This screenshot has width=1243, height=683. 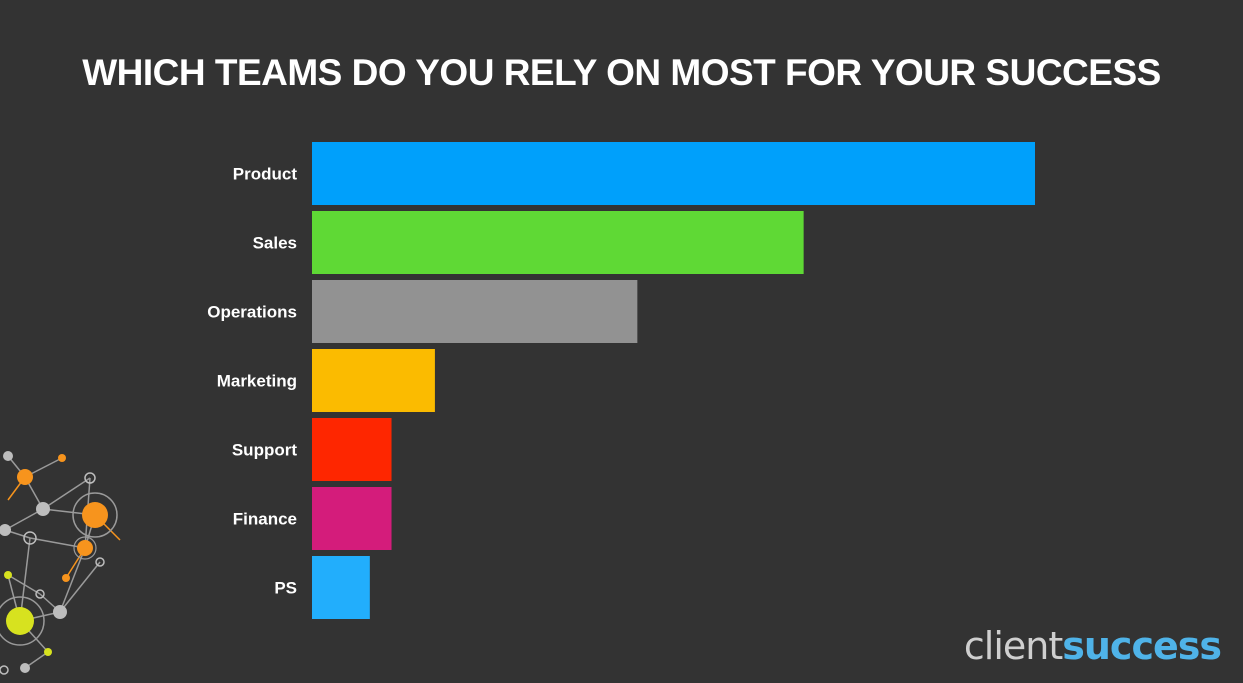 What do you see at coordinates (275, 243) in the screenshot?
I see `category-label-sales: Sales` at bounding box center [275, 243].